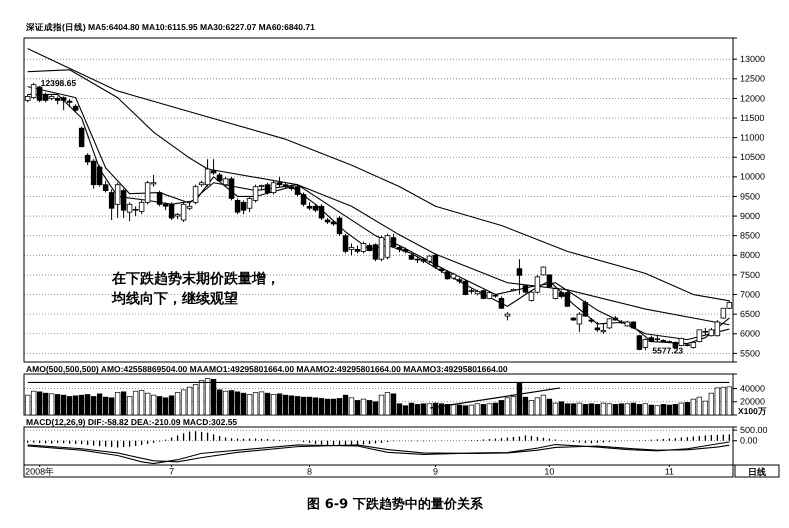 The image size is (789, 528). I want to click on x-tick-label: 11, so click(669, 471).